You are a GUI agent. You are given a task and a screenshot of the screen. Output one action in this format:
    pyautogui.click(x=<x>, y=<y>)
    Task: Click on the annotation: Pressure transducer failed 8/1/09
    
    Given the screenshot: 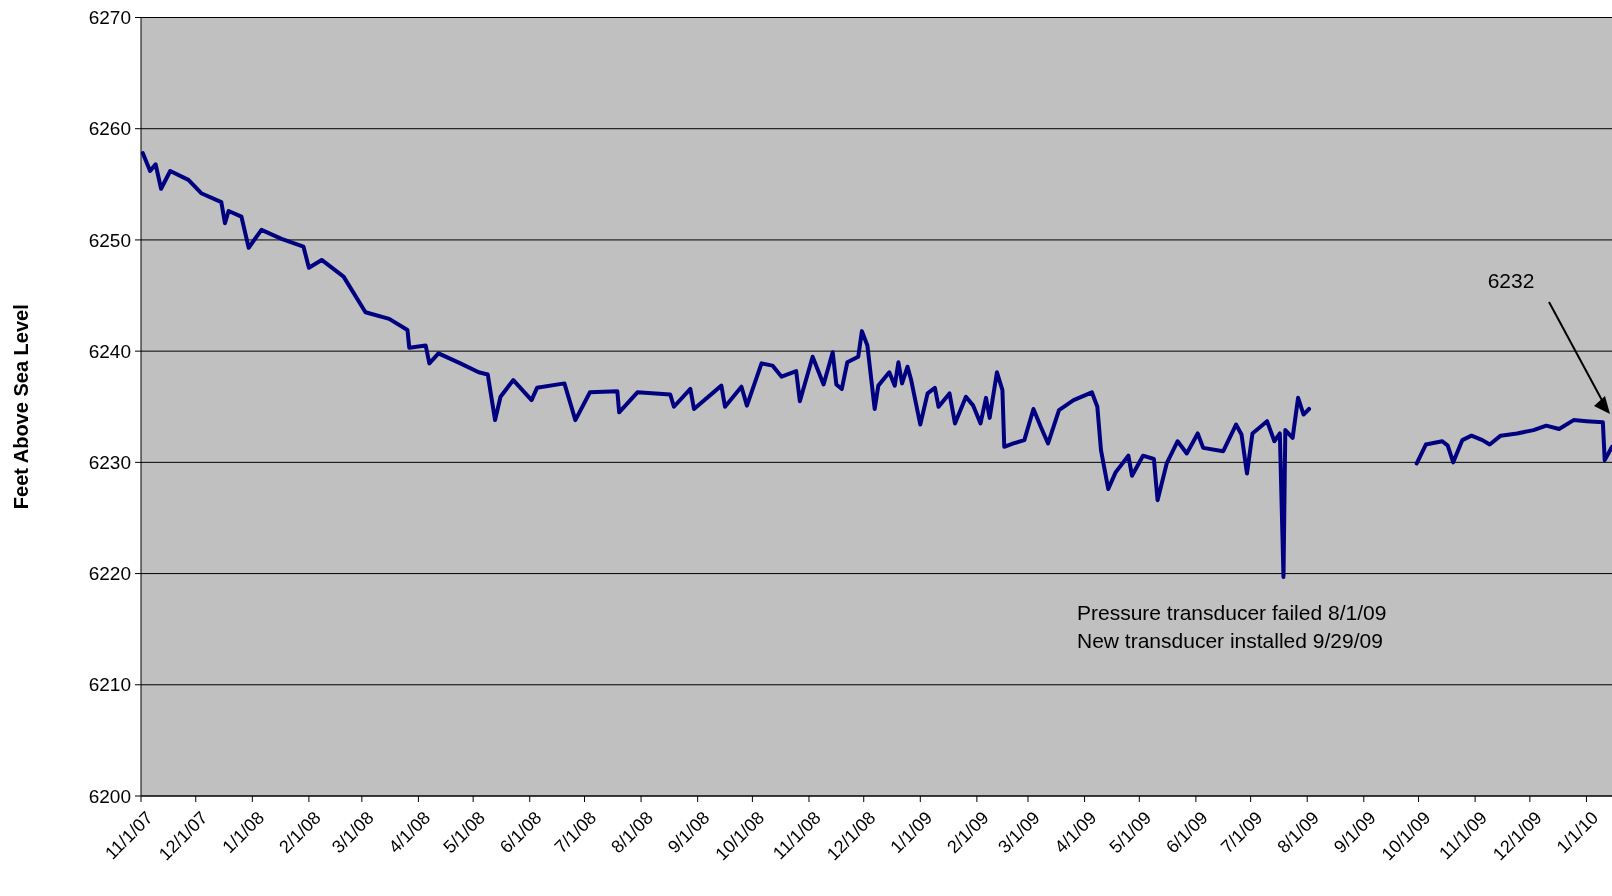 What is the action you would take?
    pyautogui.click(x=1232, y=612)
    